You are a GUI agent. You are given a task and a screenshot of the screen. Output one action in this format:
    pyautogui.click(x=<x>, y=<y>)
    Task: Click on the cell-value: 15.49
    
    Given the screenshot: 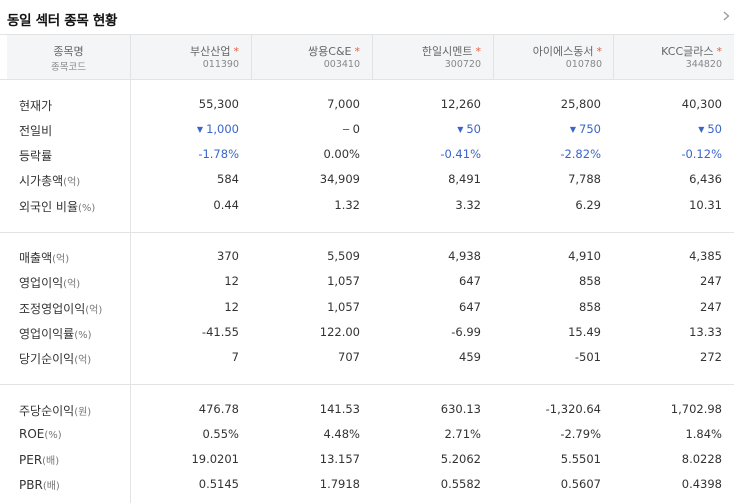 What is the action you would take?
    pyautogui.click(x=584, y=332)
    